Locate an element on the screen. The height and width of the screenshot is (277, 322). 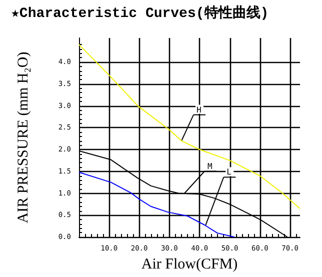
annotation: H is located at coordinates (199, 109).